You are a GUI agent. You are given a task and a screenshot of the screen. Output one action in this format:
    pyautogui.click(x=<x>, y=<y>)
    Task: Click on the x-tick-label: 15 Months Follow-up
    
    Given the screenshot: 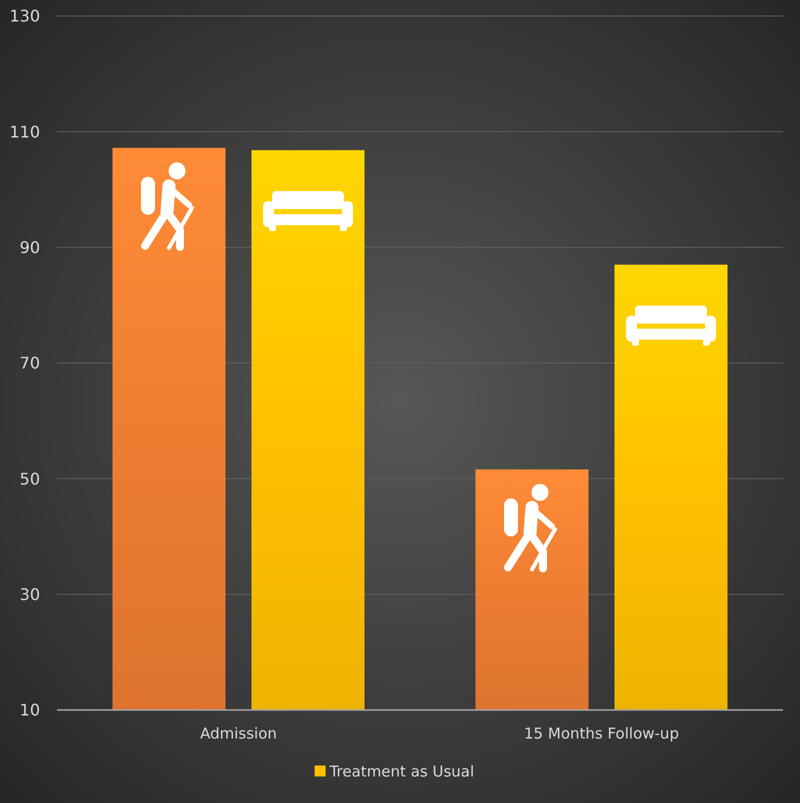 What is the action you would take?
    pyautogui.click(x=601, y=733)
    